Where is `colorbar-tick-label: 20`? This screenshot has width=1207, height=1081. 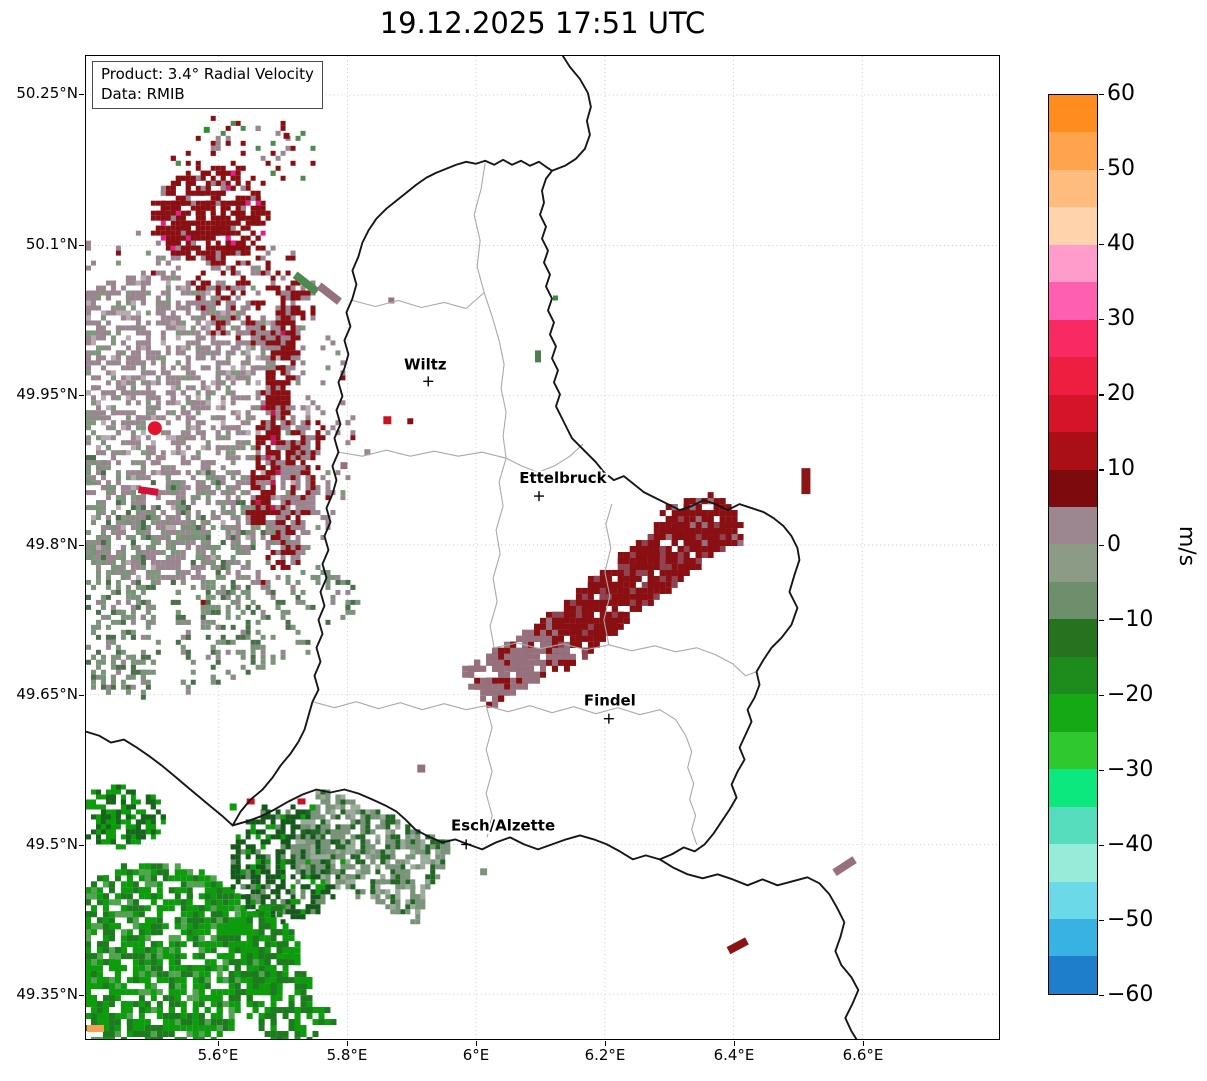 colorbar-tick-label: 20 is located at coordinates (1121, 394).